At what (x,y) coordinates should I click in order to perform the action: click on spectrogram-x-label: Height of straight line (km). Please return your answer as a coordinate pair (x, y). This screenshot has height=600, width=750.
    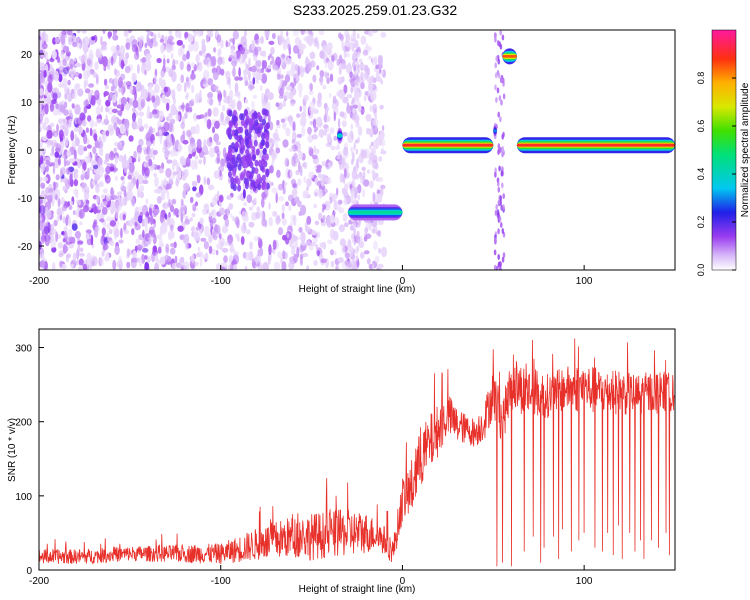
    Looking at the image, I should click on (357, 289).